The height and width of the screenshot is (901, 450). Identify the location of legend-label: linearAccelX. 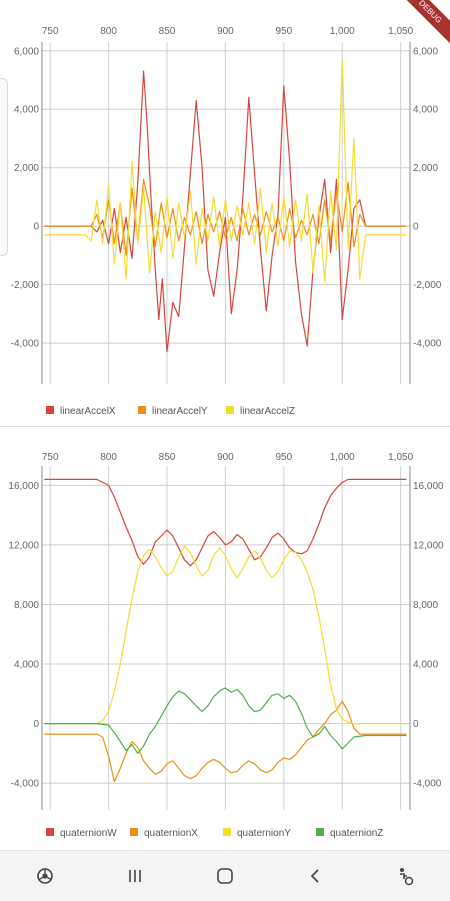
(88, 411).